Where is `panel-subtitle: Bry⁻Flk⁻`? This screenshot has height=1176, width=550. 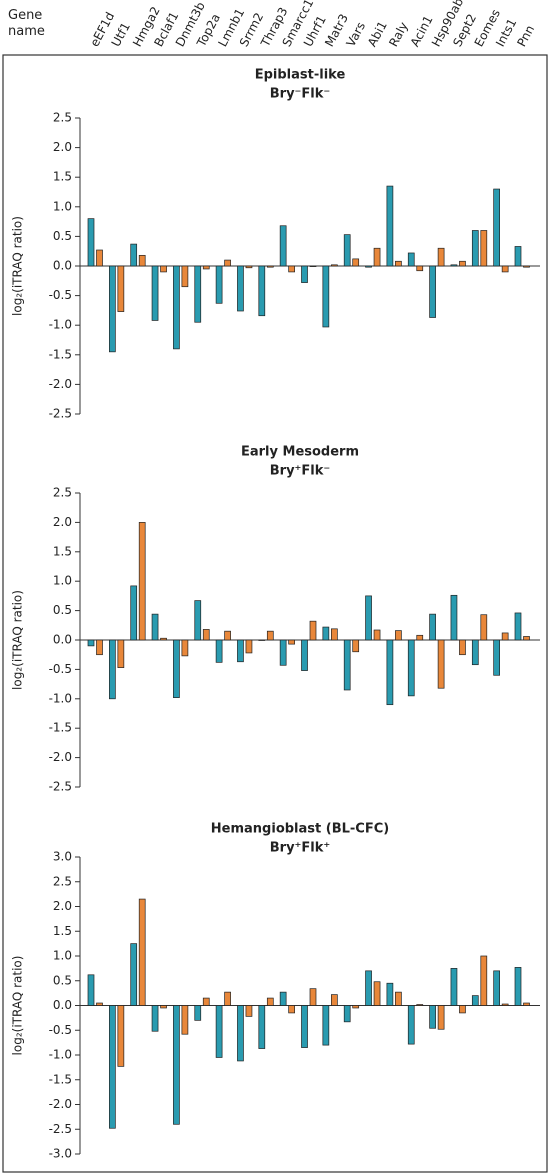 panel-subtitle: Bry⁻Flk⁻ is located at coordinates (300, 94).